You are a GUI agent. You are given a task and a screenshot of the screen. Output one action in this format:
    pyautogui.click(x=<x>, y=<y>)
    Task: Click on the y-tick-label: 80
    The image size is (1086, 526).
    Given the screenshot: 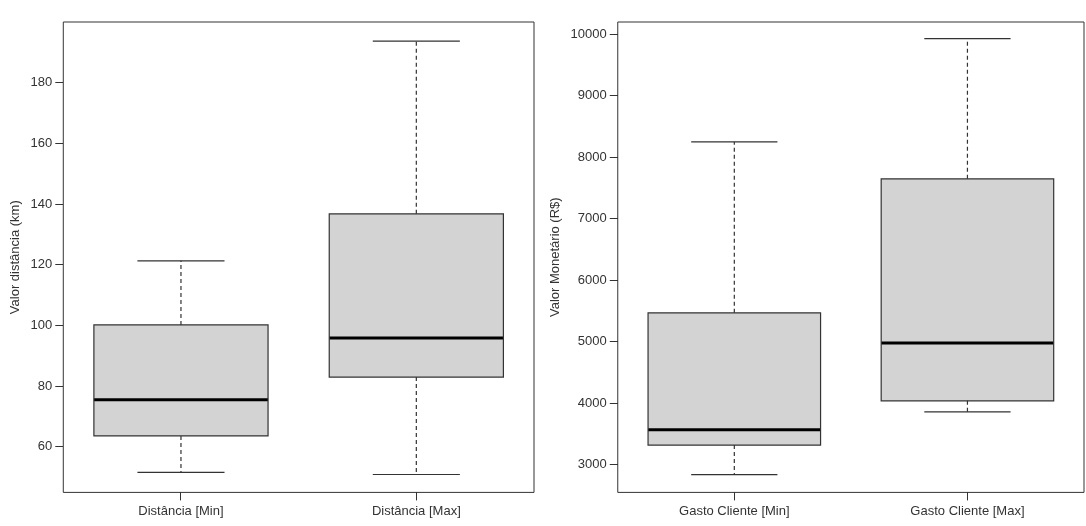 What is the action you would take?
    pyautogui.click(x=45, y=385)
    